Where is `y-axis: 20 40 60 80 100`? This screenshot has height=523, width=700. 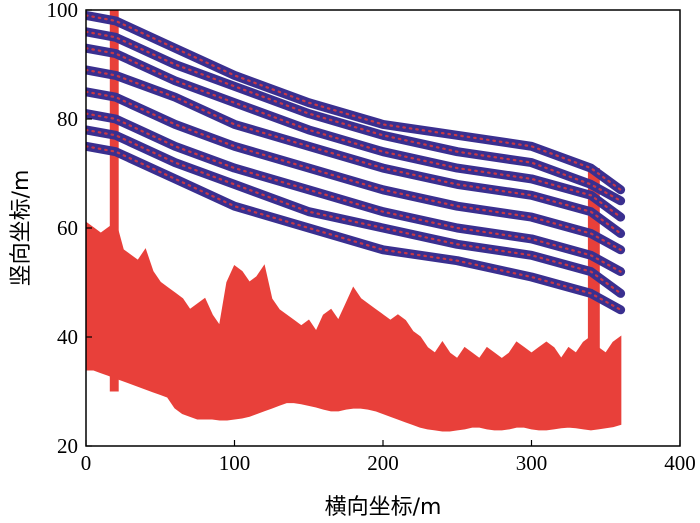 y-axis: 20 40 60 80 100 is located at coordinates (69, 229).